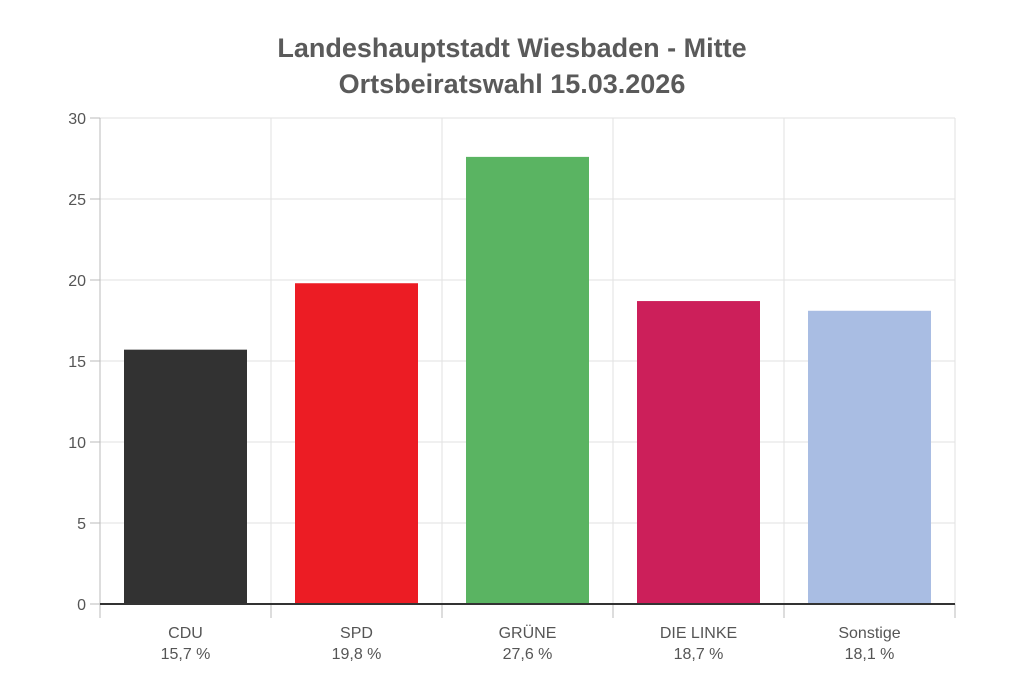  What do you see at coordinates (698, 452) in the screenshot?
I see `bar-die-linke` at bounding box center [698, 452].